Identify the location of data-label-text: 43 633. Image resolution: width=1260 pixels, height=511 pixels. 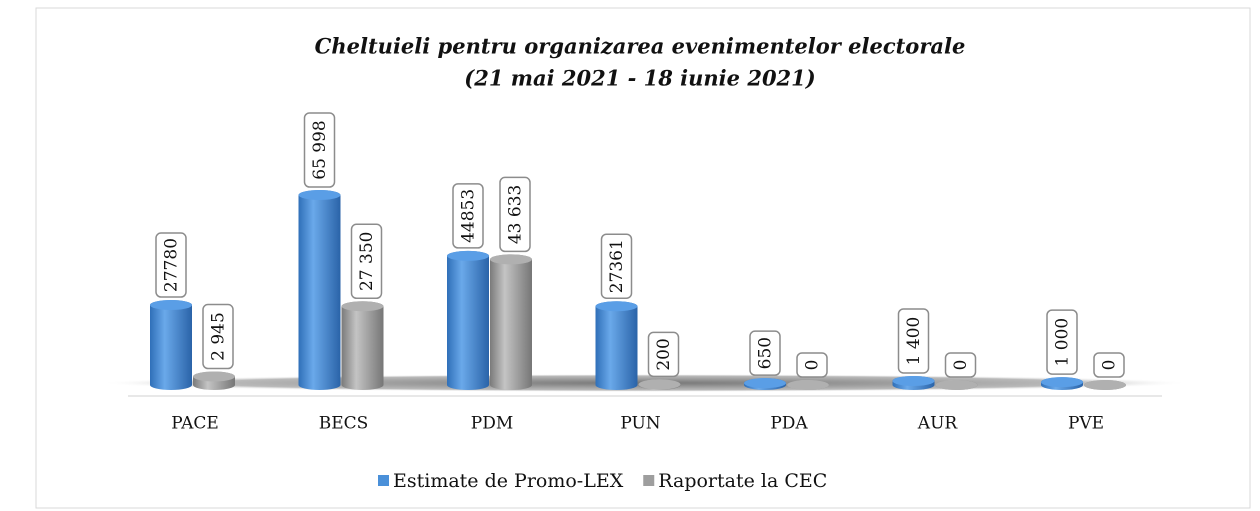
(516, 214).